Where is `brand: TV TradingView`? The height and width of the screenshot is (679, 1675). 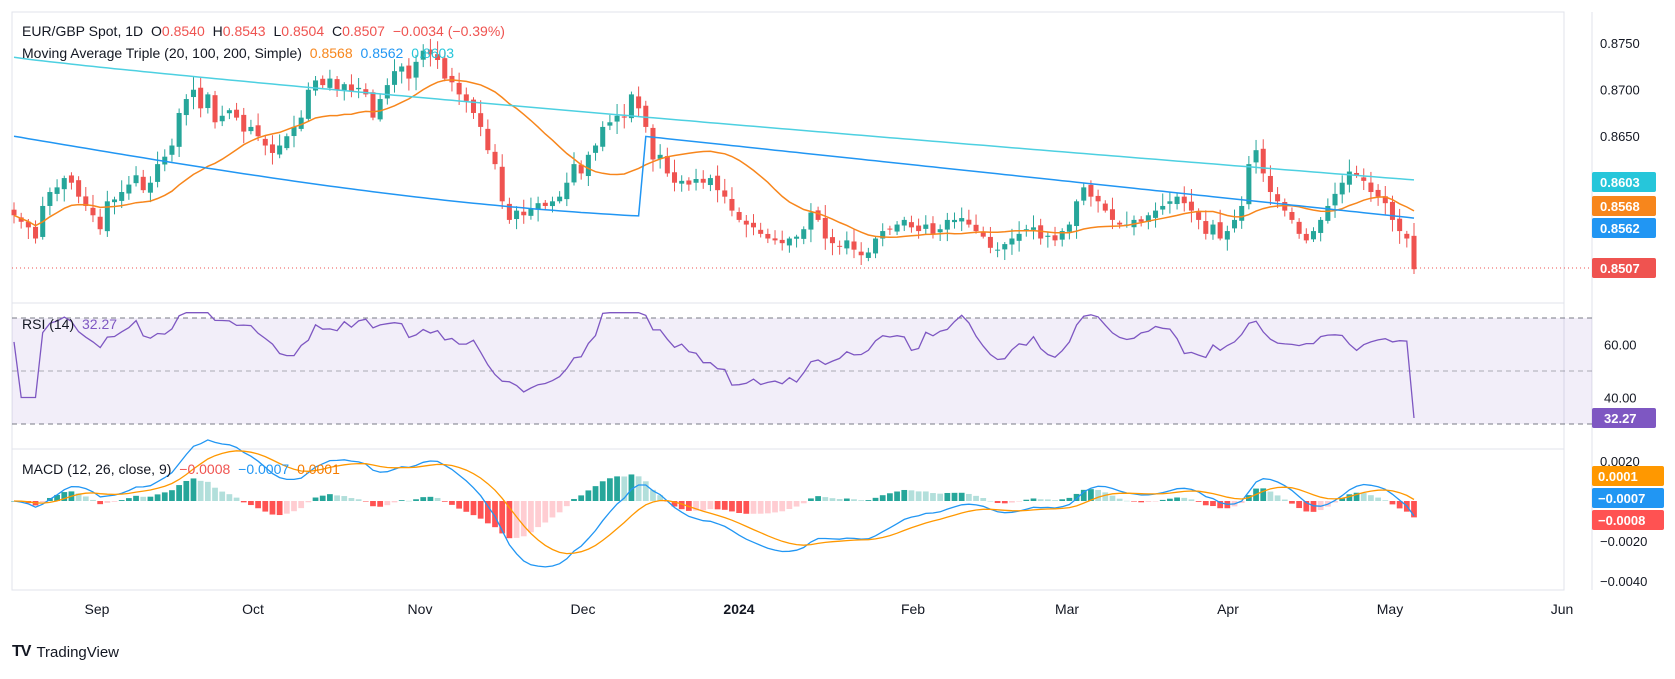 brand: TV TradingView is located at coordinates (65, 652).